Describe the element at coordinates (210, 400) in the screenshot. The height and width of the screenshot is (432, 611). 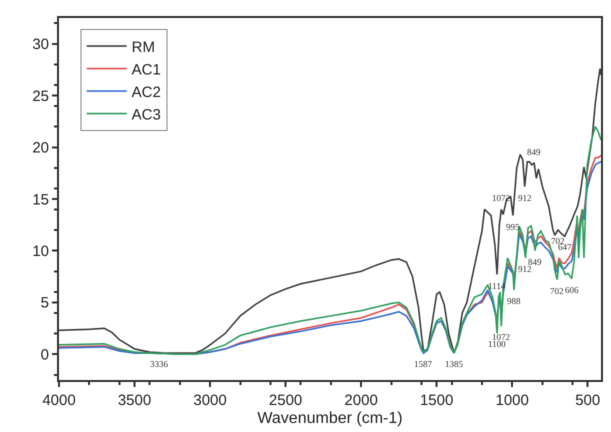
I see `x-tick-label: 3000` at that location.